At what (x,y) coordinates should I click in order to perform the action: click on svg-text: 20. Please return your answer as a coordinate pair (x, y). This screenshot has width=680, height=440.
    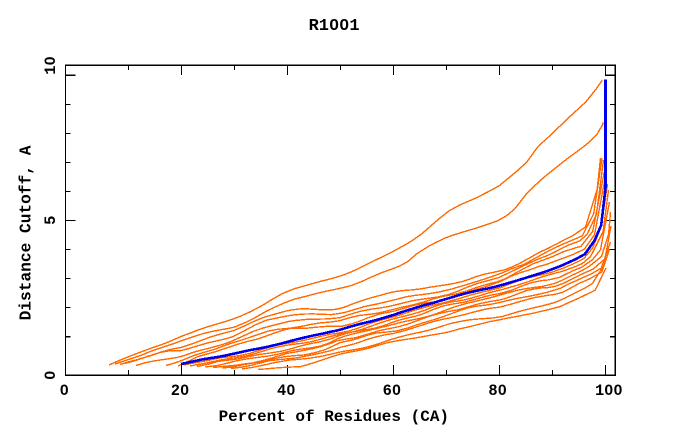
    Looking at the image, I should click on (180, 391).